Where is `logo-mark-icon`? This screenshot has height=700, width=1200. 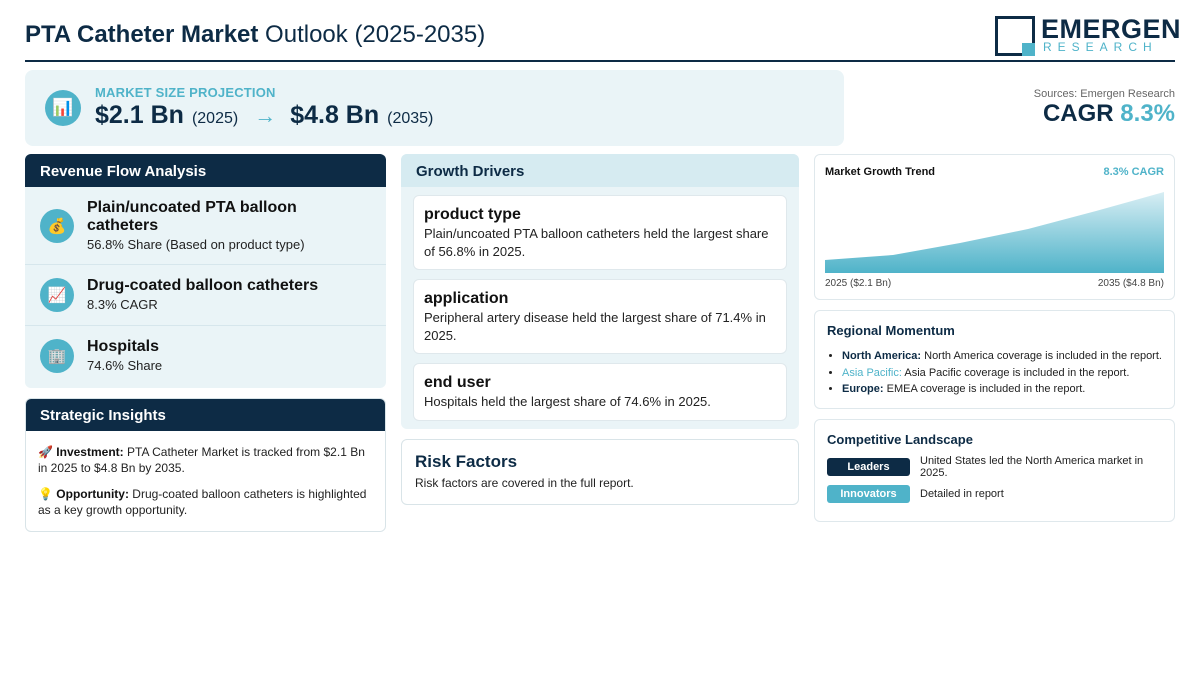 logo-mark-icon is located at coordinates (1015, 36).